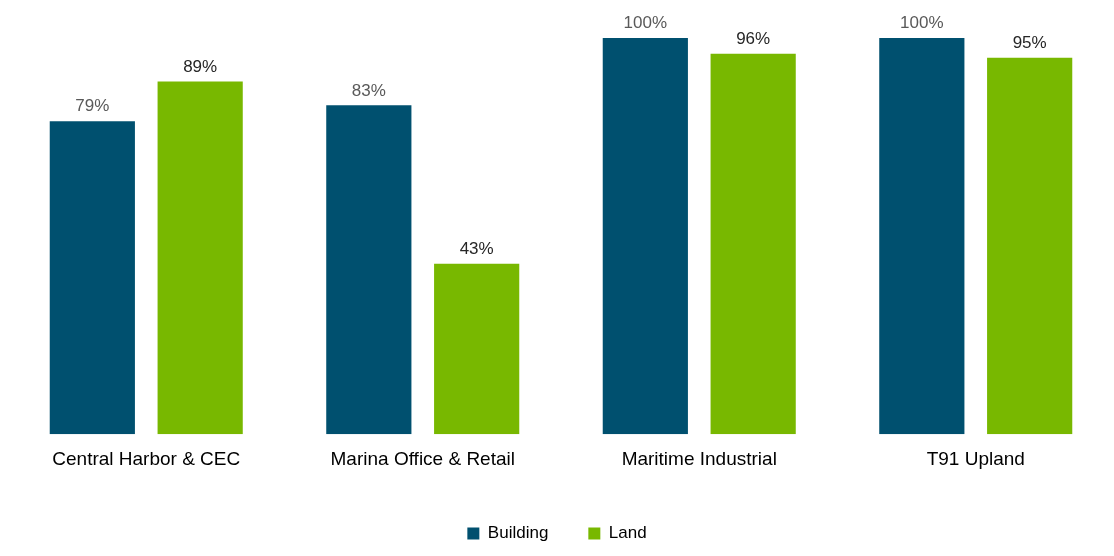 The height and width of the screenshot is (556, 1114). I want to click on legend-label: Land, so click(627, 533).